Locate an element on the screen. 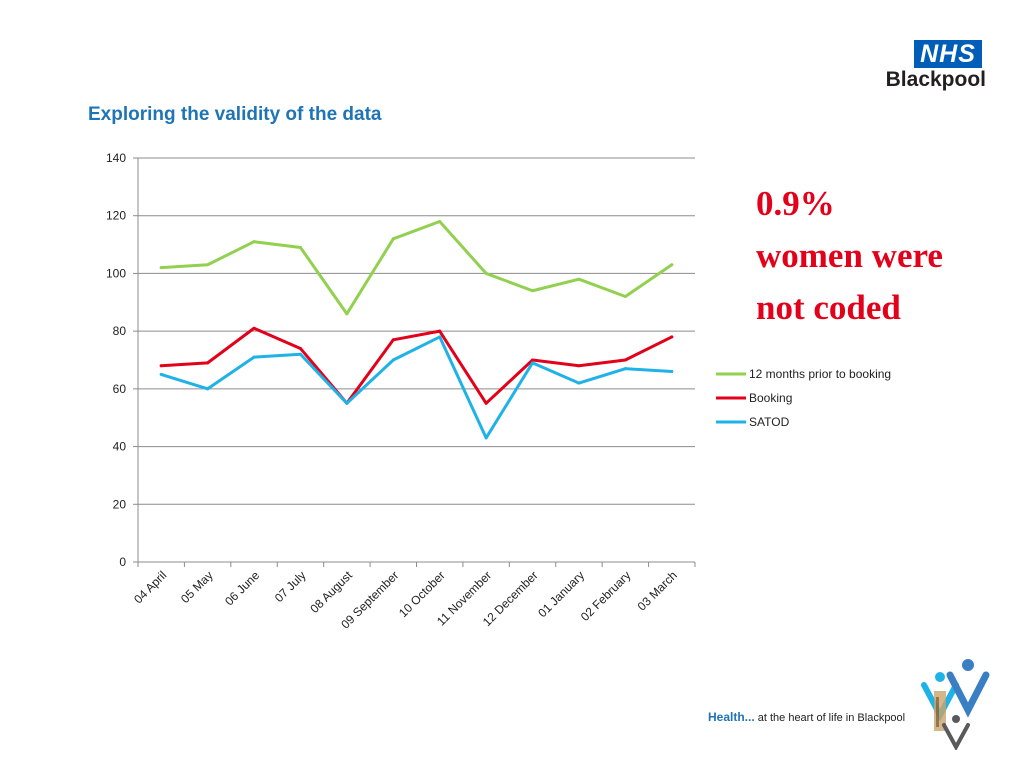 This screenshot has width=1024, height=768. y-tick-label: 140 is located at coordinates (116, 158).